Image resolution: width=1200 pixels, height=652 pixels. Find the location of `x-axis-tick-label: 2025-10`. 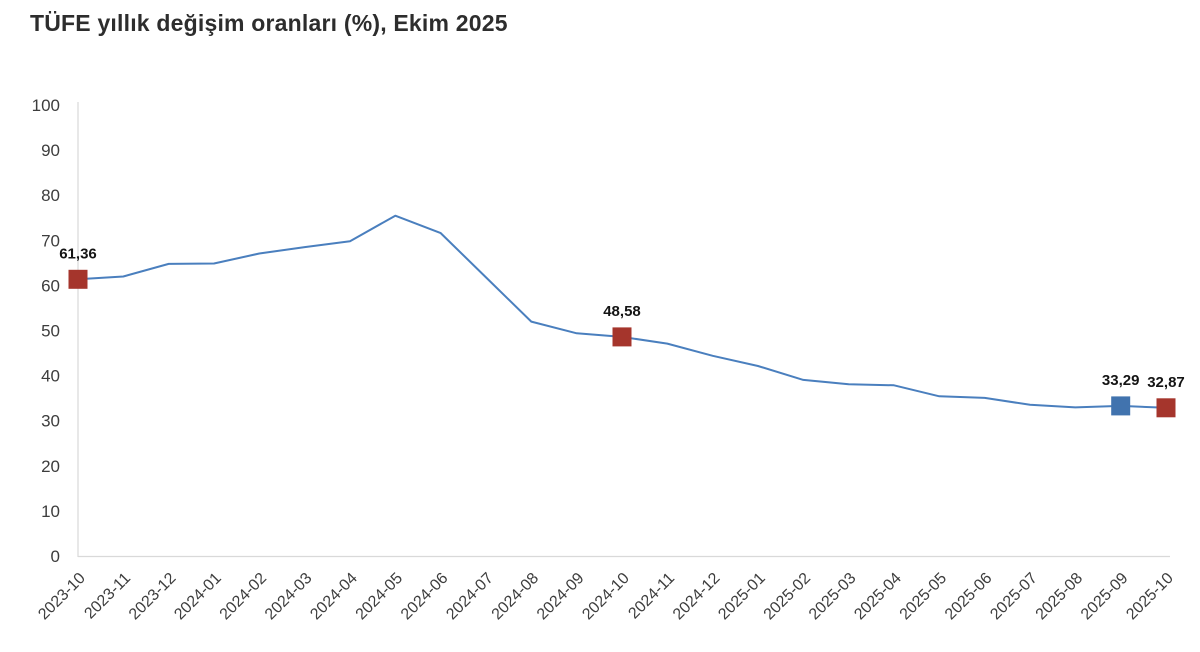

x-axis-tick-label: 2025-10 is located at coordinates (1150, 597).